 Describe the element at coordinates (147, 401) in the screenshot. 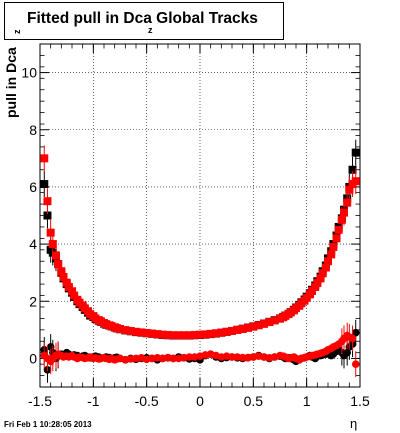

I see `x-tick-label: -0.5` at that location.